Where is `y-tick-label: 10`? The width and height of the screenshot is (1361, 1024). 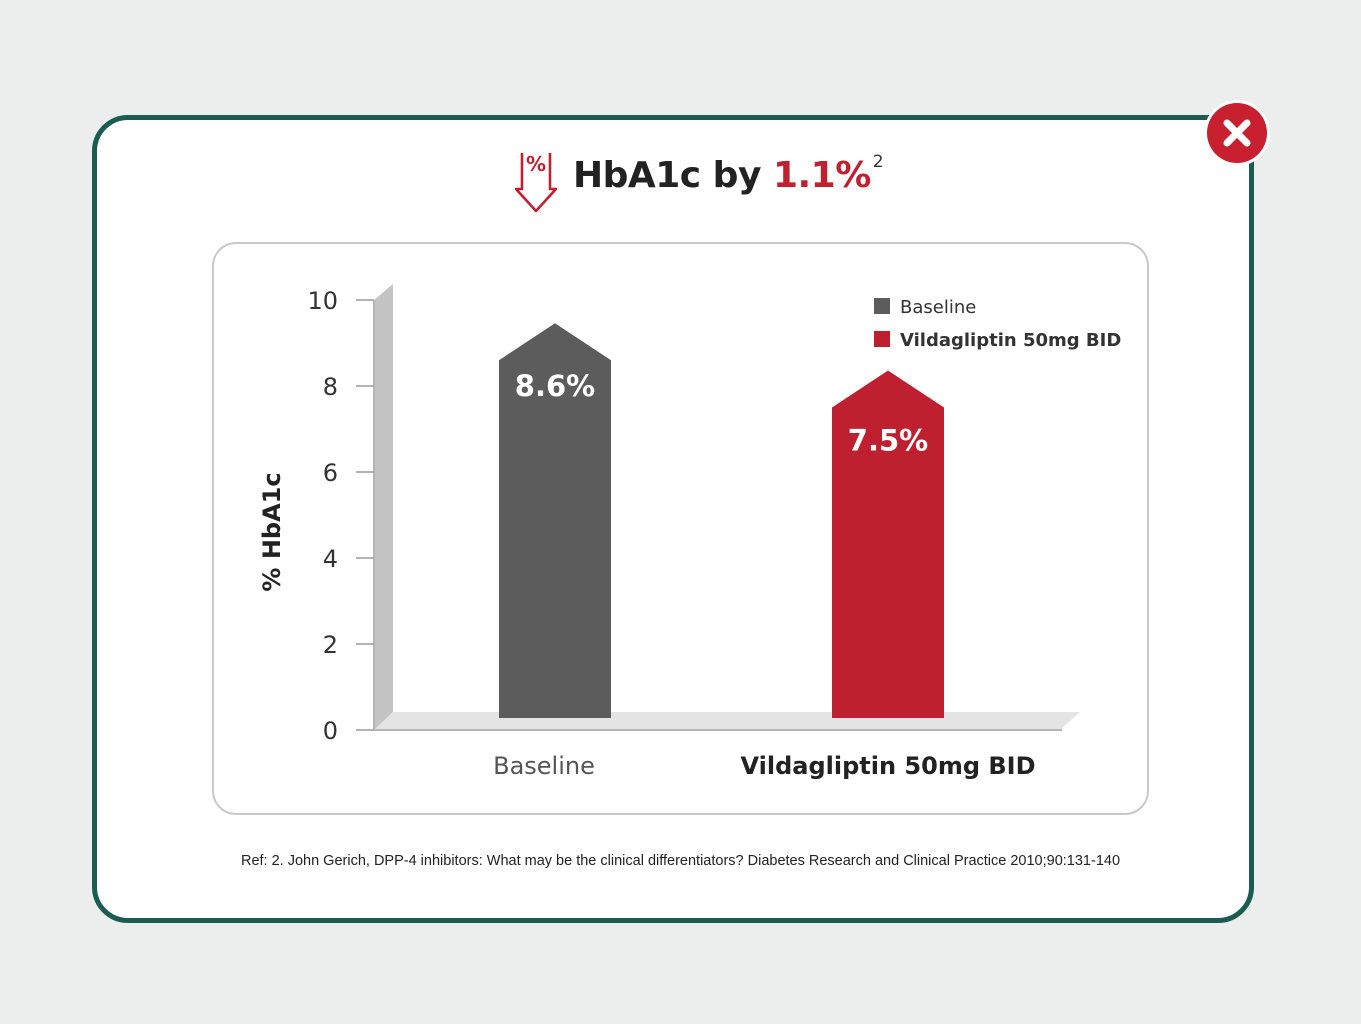
y-tick-label: 10 is located at coordinates (322, 301).